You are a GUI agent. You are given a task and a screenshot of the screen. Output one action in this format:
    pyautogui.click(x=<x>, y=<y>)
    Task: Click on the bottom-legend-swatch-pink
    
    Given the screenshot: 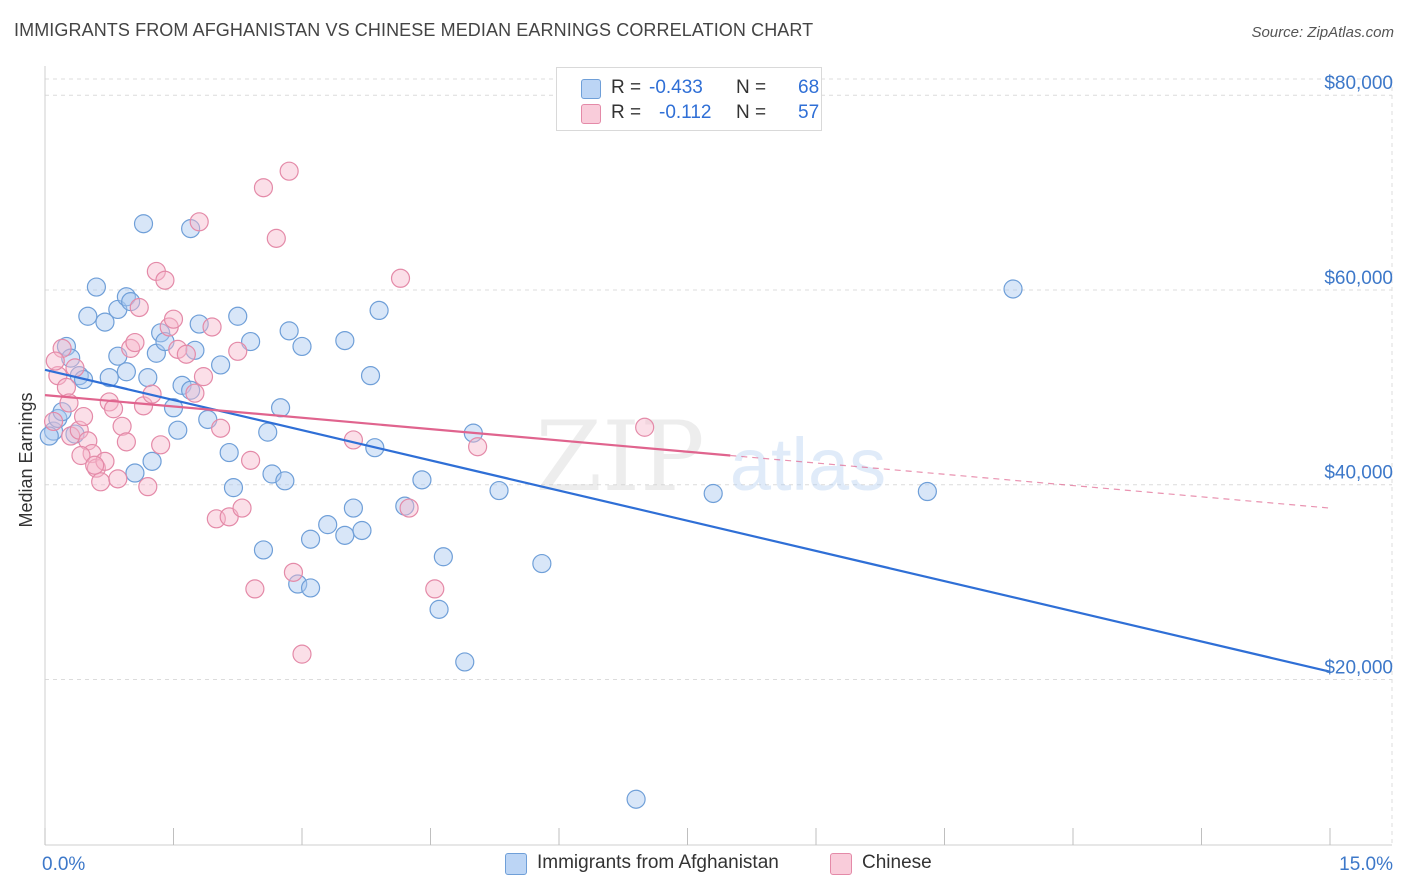 What is the action you would take?
    pyautogui.click(x=841, y=864)
    